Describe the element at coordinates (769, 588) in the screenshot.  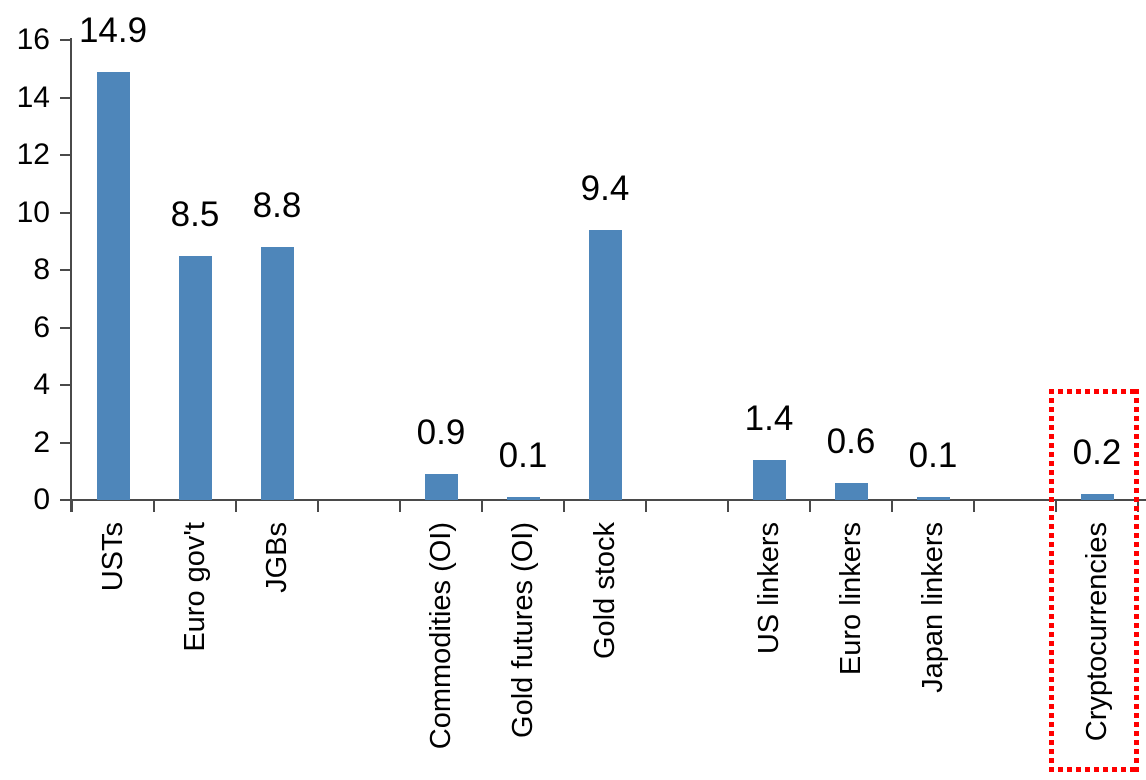
I see `category-label-us-linkers: US linkers` at that location.